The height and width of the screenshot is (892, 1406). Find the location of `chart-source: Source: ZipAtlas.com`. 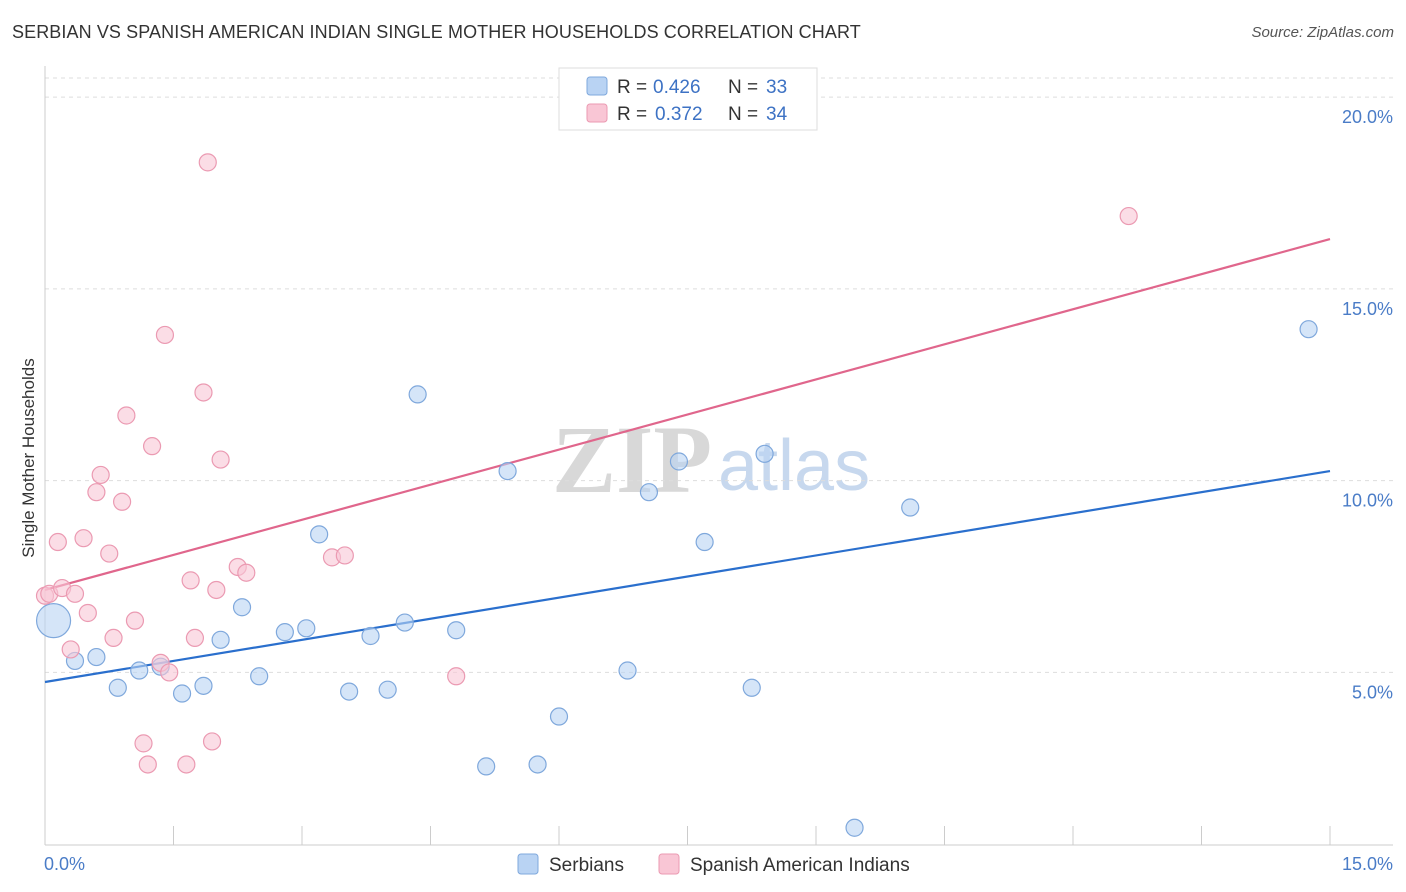

chart-source: Source: ZipAtlas.com is located at coordinates (1322, 32).